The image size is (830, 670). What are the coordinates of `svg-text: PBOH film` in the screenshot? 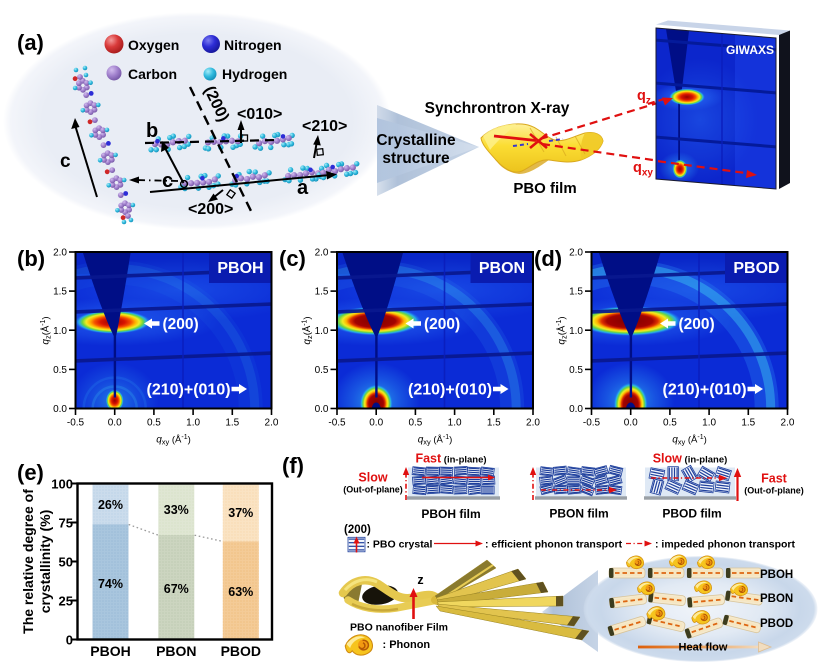 It's located at (450, 514).